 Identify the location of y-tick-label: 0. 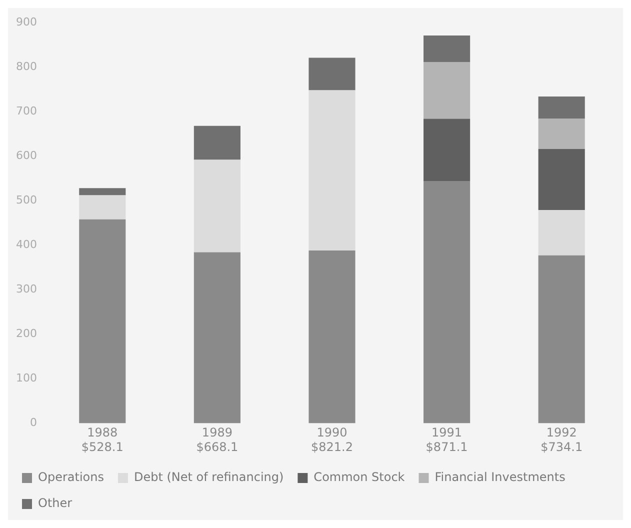
(33, 423).